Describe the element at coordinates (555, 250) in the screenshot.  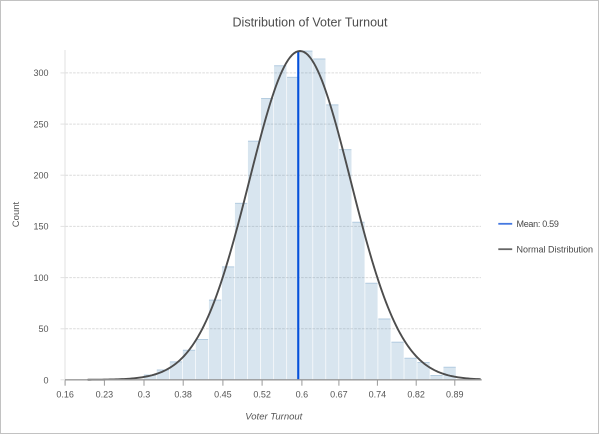
I see `svg-text: Normal Distribution` at that location.